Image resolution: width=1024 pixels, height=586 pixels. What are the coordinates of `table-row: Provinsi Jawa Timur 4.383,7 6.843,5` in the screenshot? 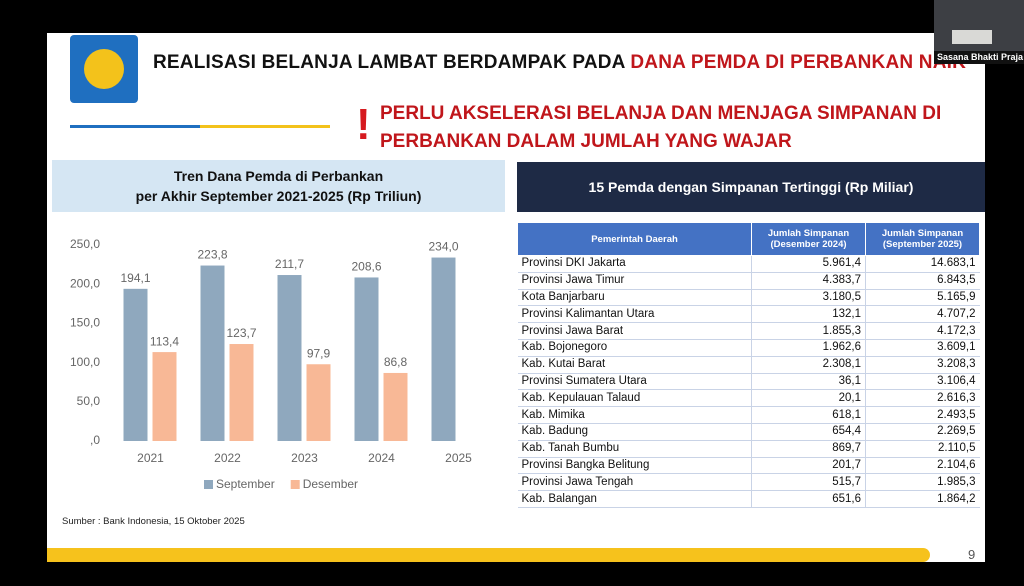 It's located at (748, 281).